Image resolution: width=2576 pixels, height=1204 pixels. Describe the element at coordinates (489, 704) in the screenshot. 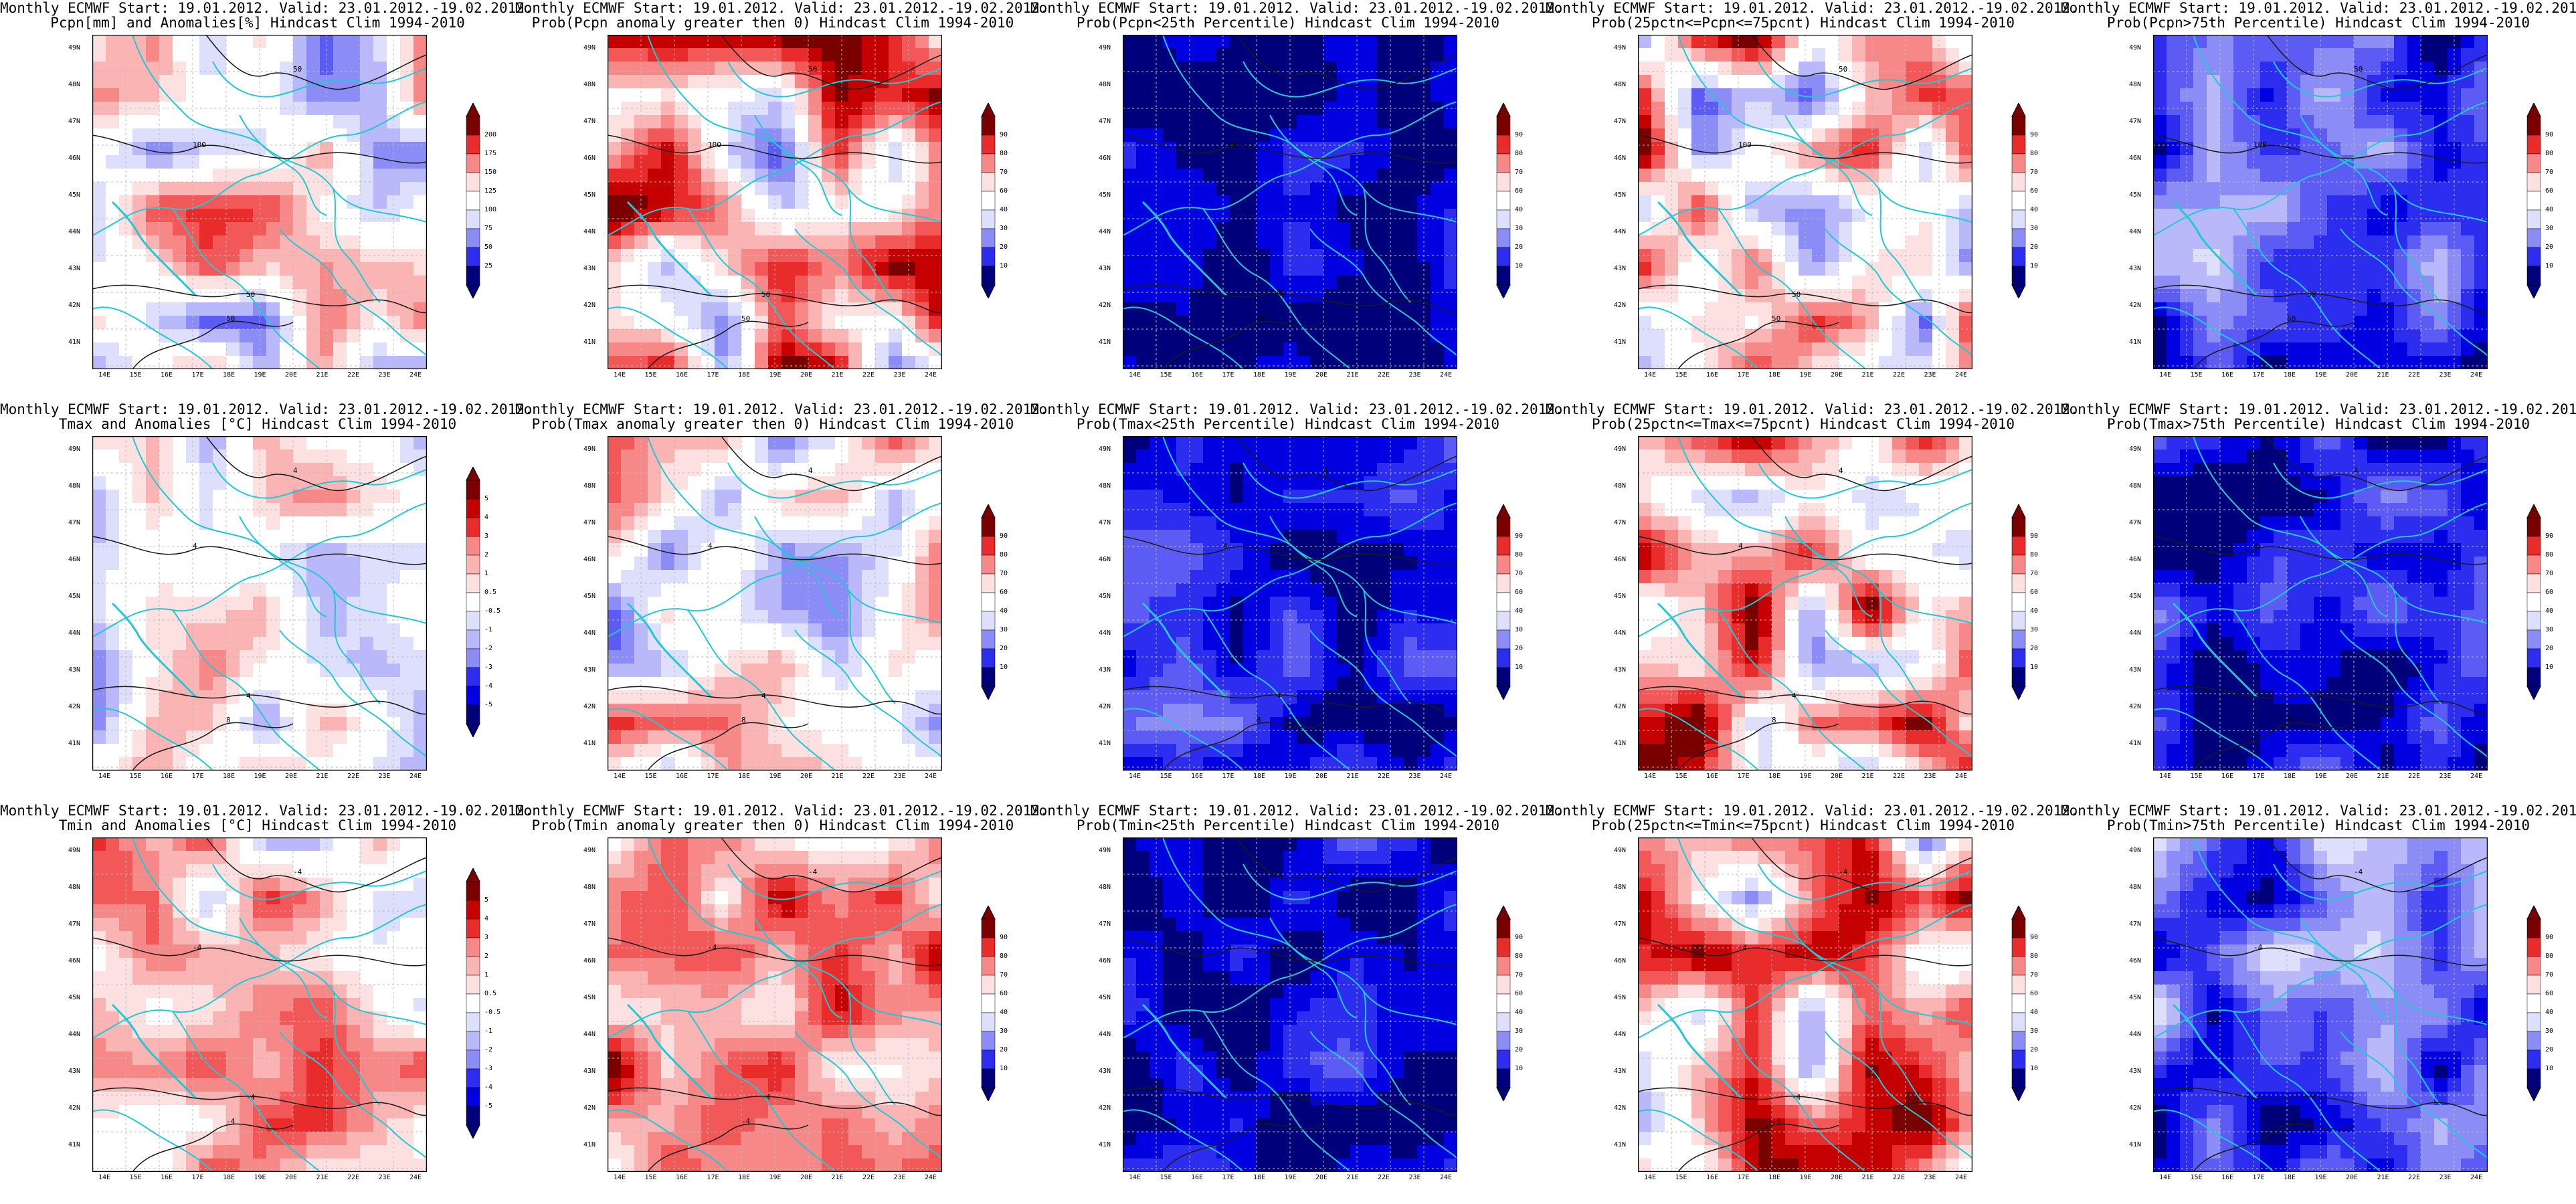

I see `colorbar-label: -5` at that location.